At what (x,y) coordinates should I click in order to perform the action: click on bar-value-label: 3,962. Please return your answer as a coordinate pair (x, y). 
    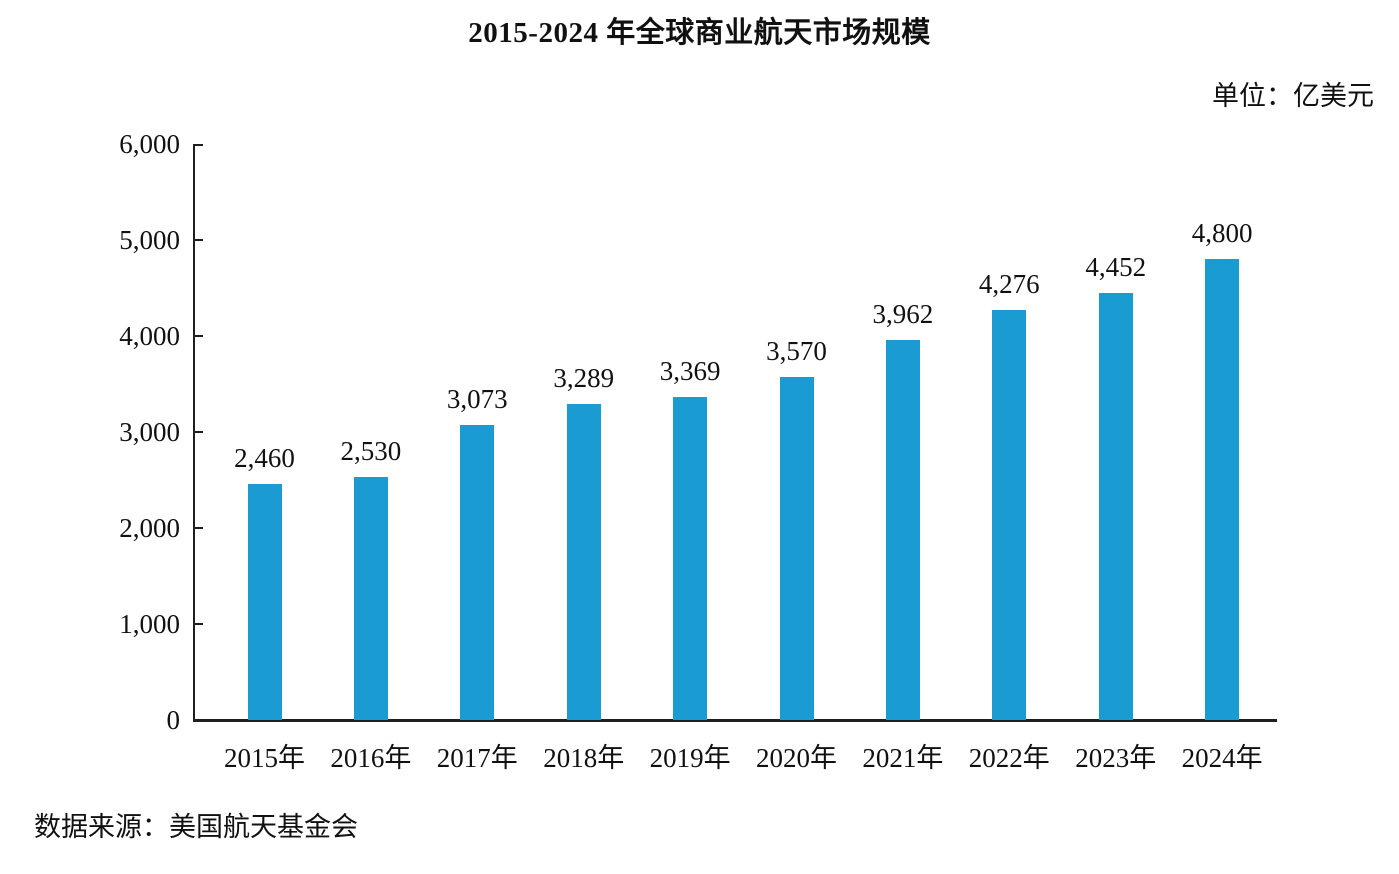
    Looking at the image, I should click on (903, 313).